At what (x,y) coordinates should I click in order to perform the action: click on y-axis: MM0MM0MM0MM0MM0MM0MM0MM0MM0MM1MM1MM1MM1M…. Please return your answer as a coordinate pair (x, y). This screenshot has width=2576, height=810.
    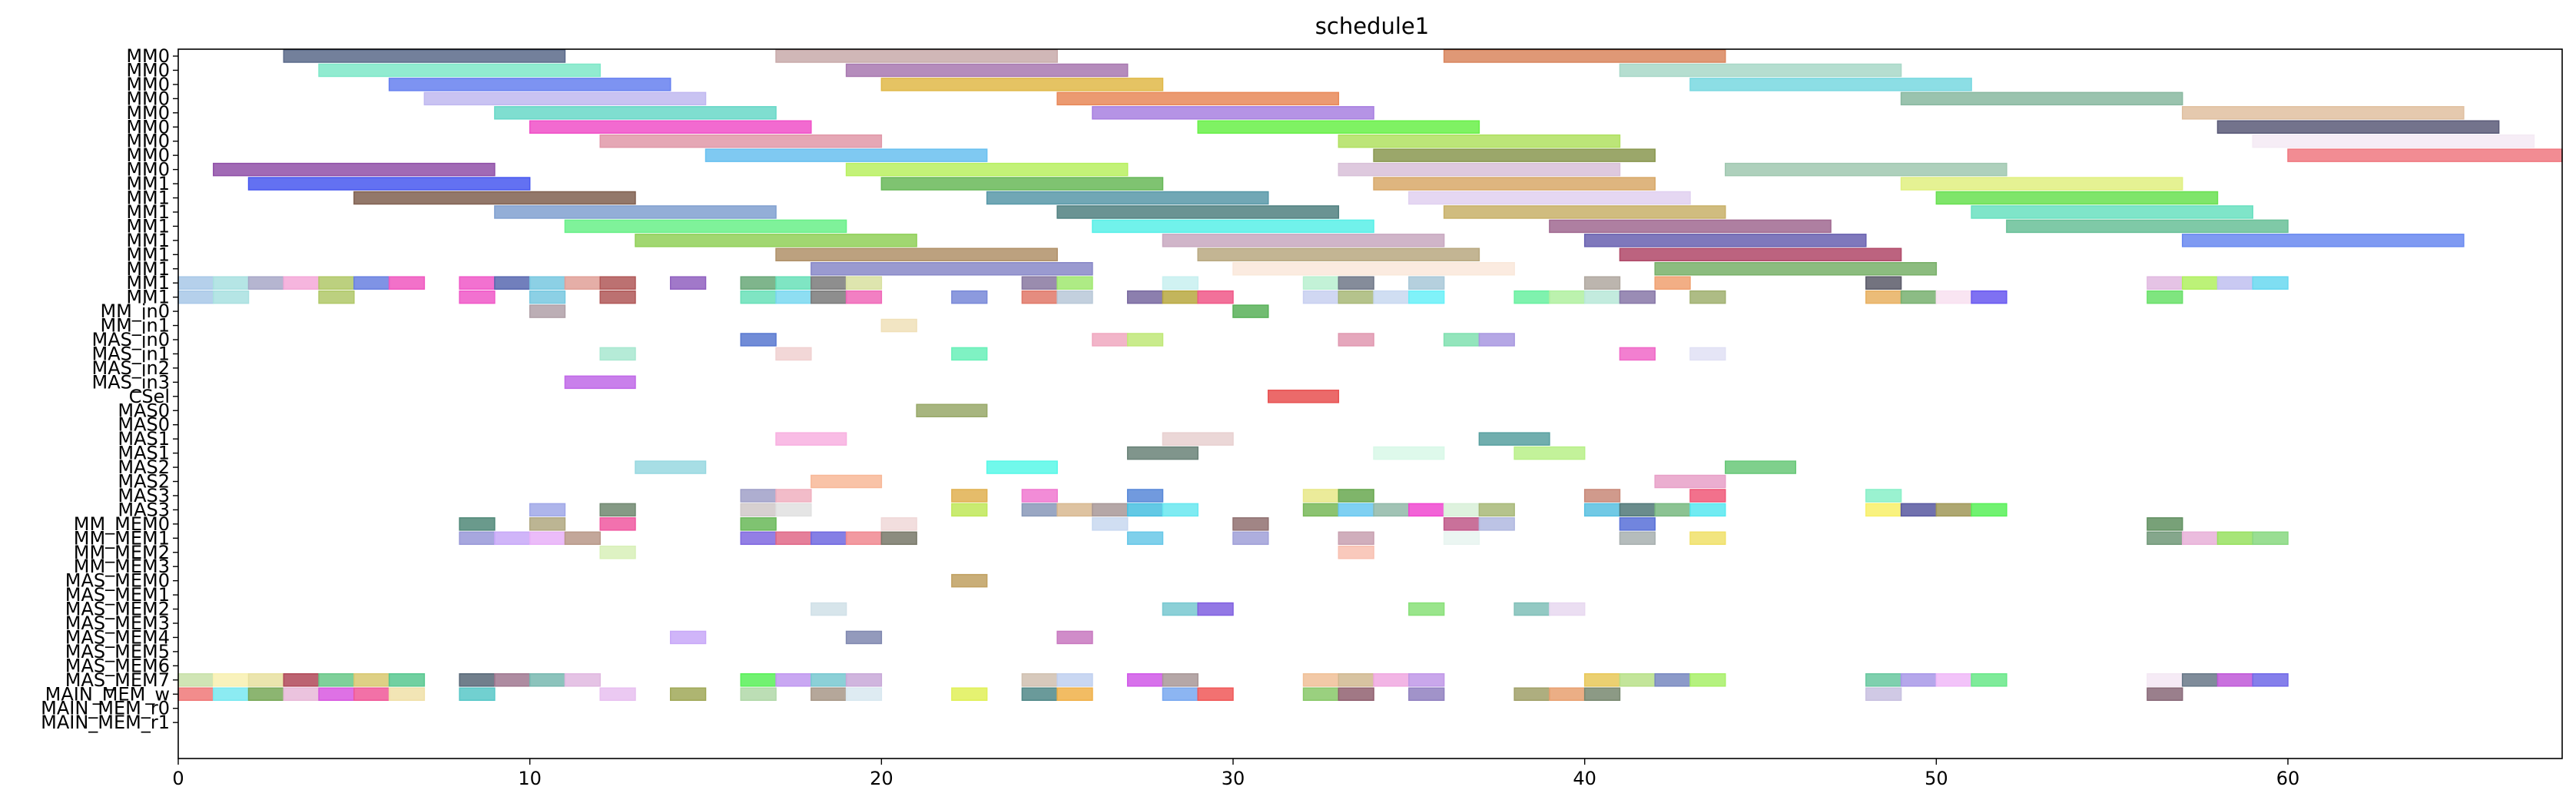
    Looking at the image, I should click on (109, 389).